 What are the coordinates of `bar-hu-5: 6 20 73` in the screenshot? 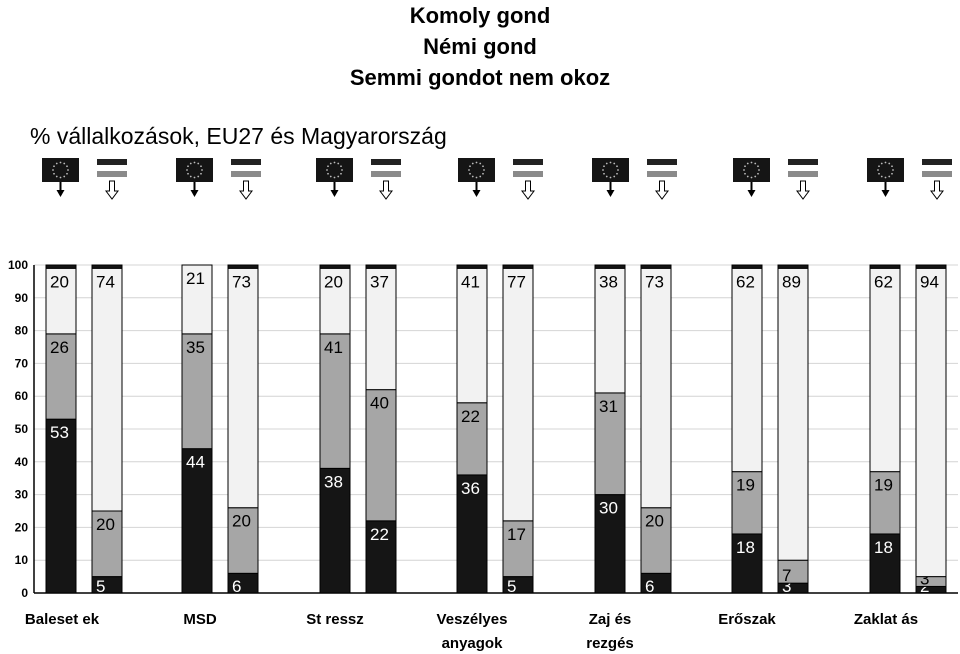 It's located at (656, 430).